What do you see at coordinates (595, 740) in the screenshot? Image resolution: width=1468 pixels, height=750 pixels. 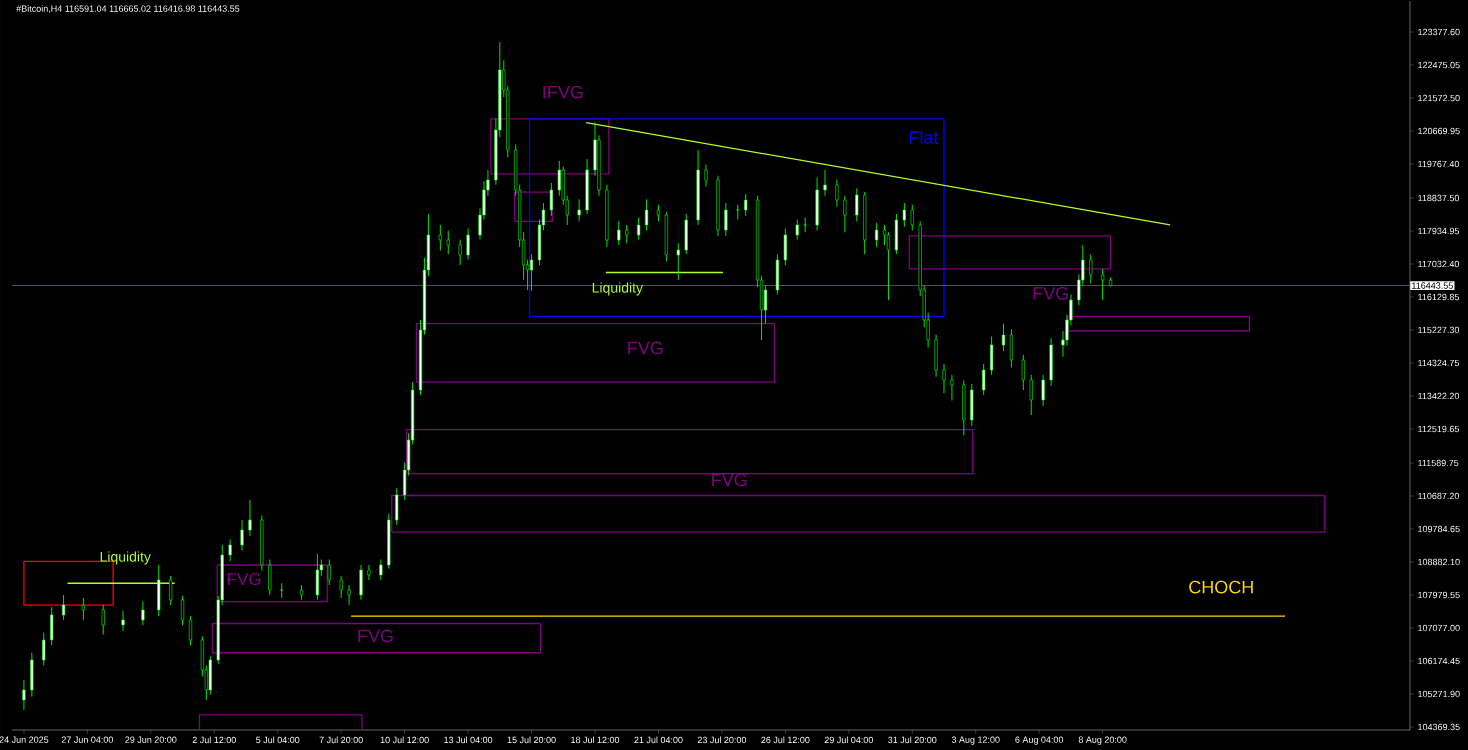 I see `x-tick-label: 18 Jul 12:00` at bounding box center [595, 740].